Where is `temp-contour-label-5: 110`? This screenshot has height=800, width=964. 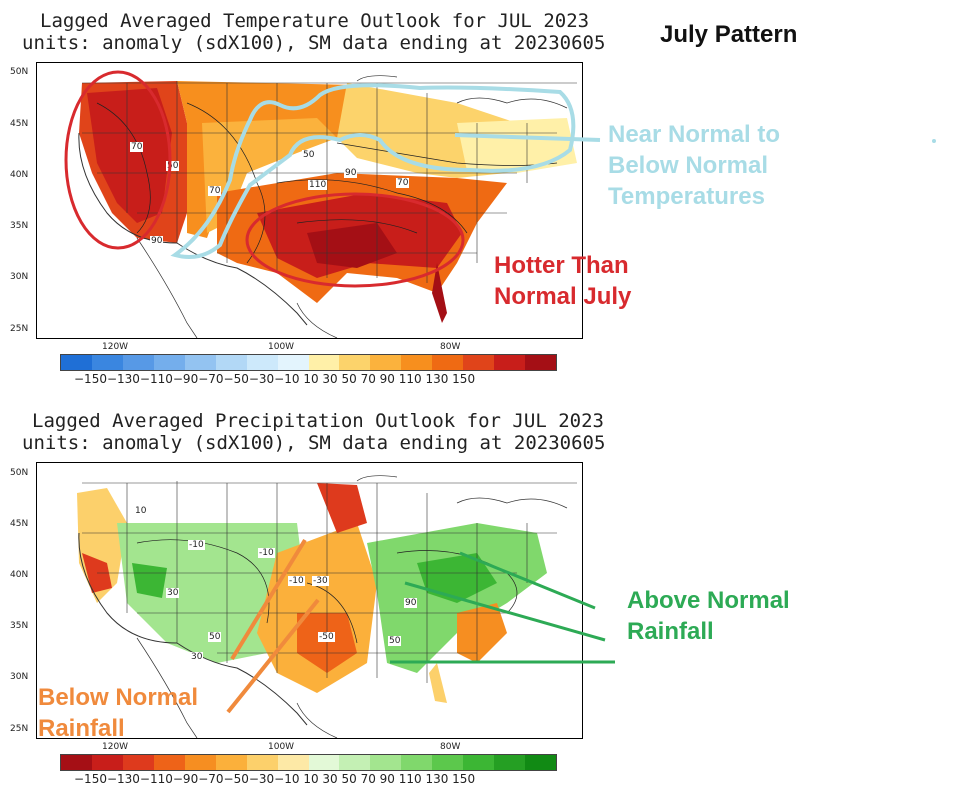 temp-contour-label-5: 110 is located at coordinates (318, 185).